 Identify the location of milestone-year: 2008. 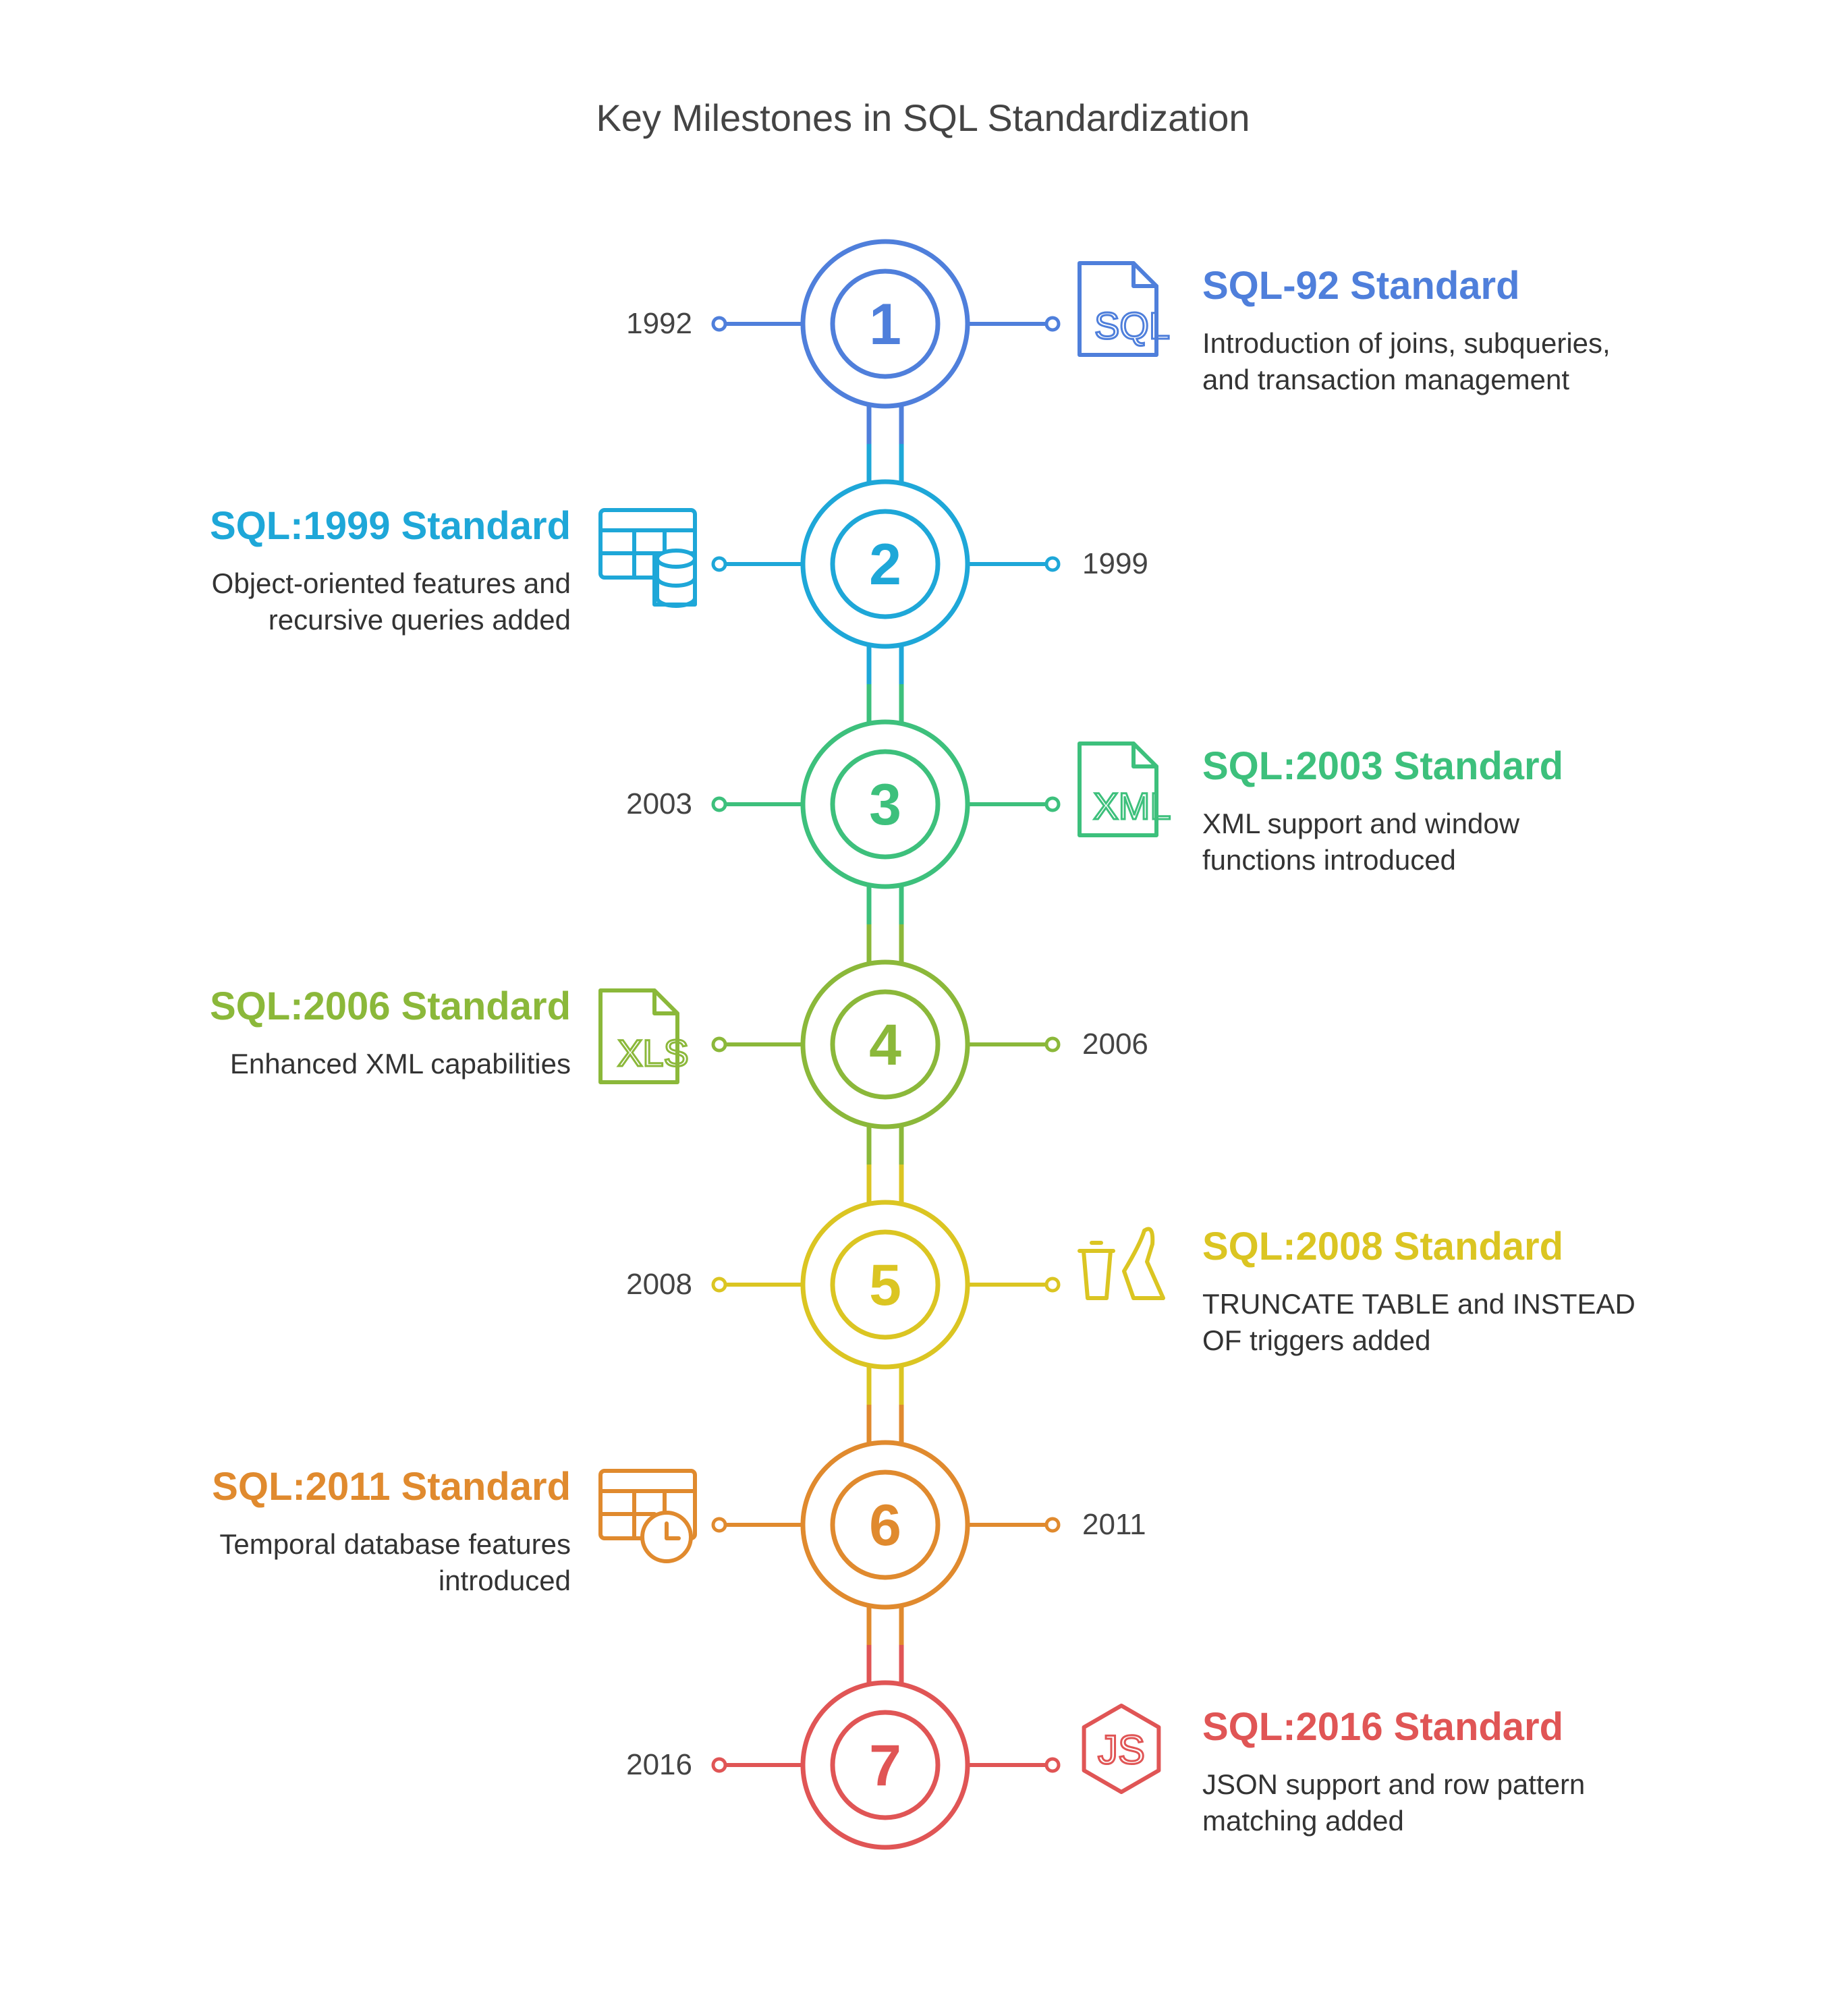
(659, 1284).